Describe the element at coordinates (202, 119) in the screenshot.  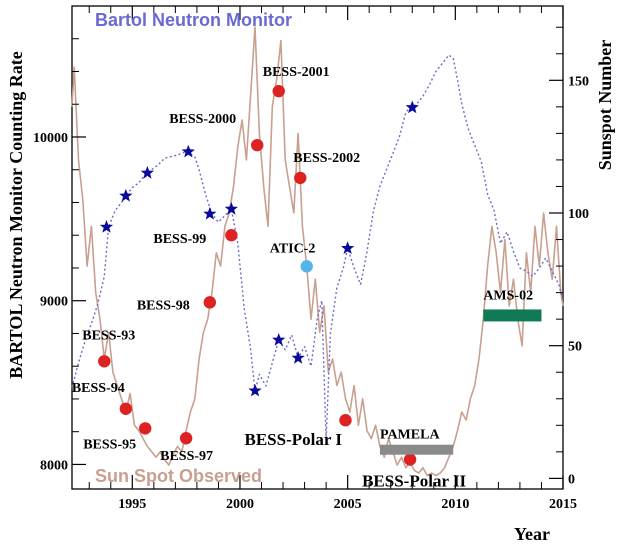
I see `mission-label-6: BESS-2000` at that location.